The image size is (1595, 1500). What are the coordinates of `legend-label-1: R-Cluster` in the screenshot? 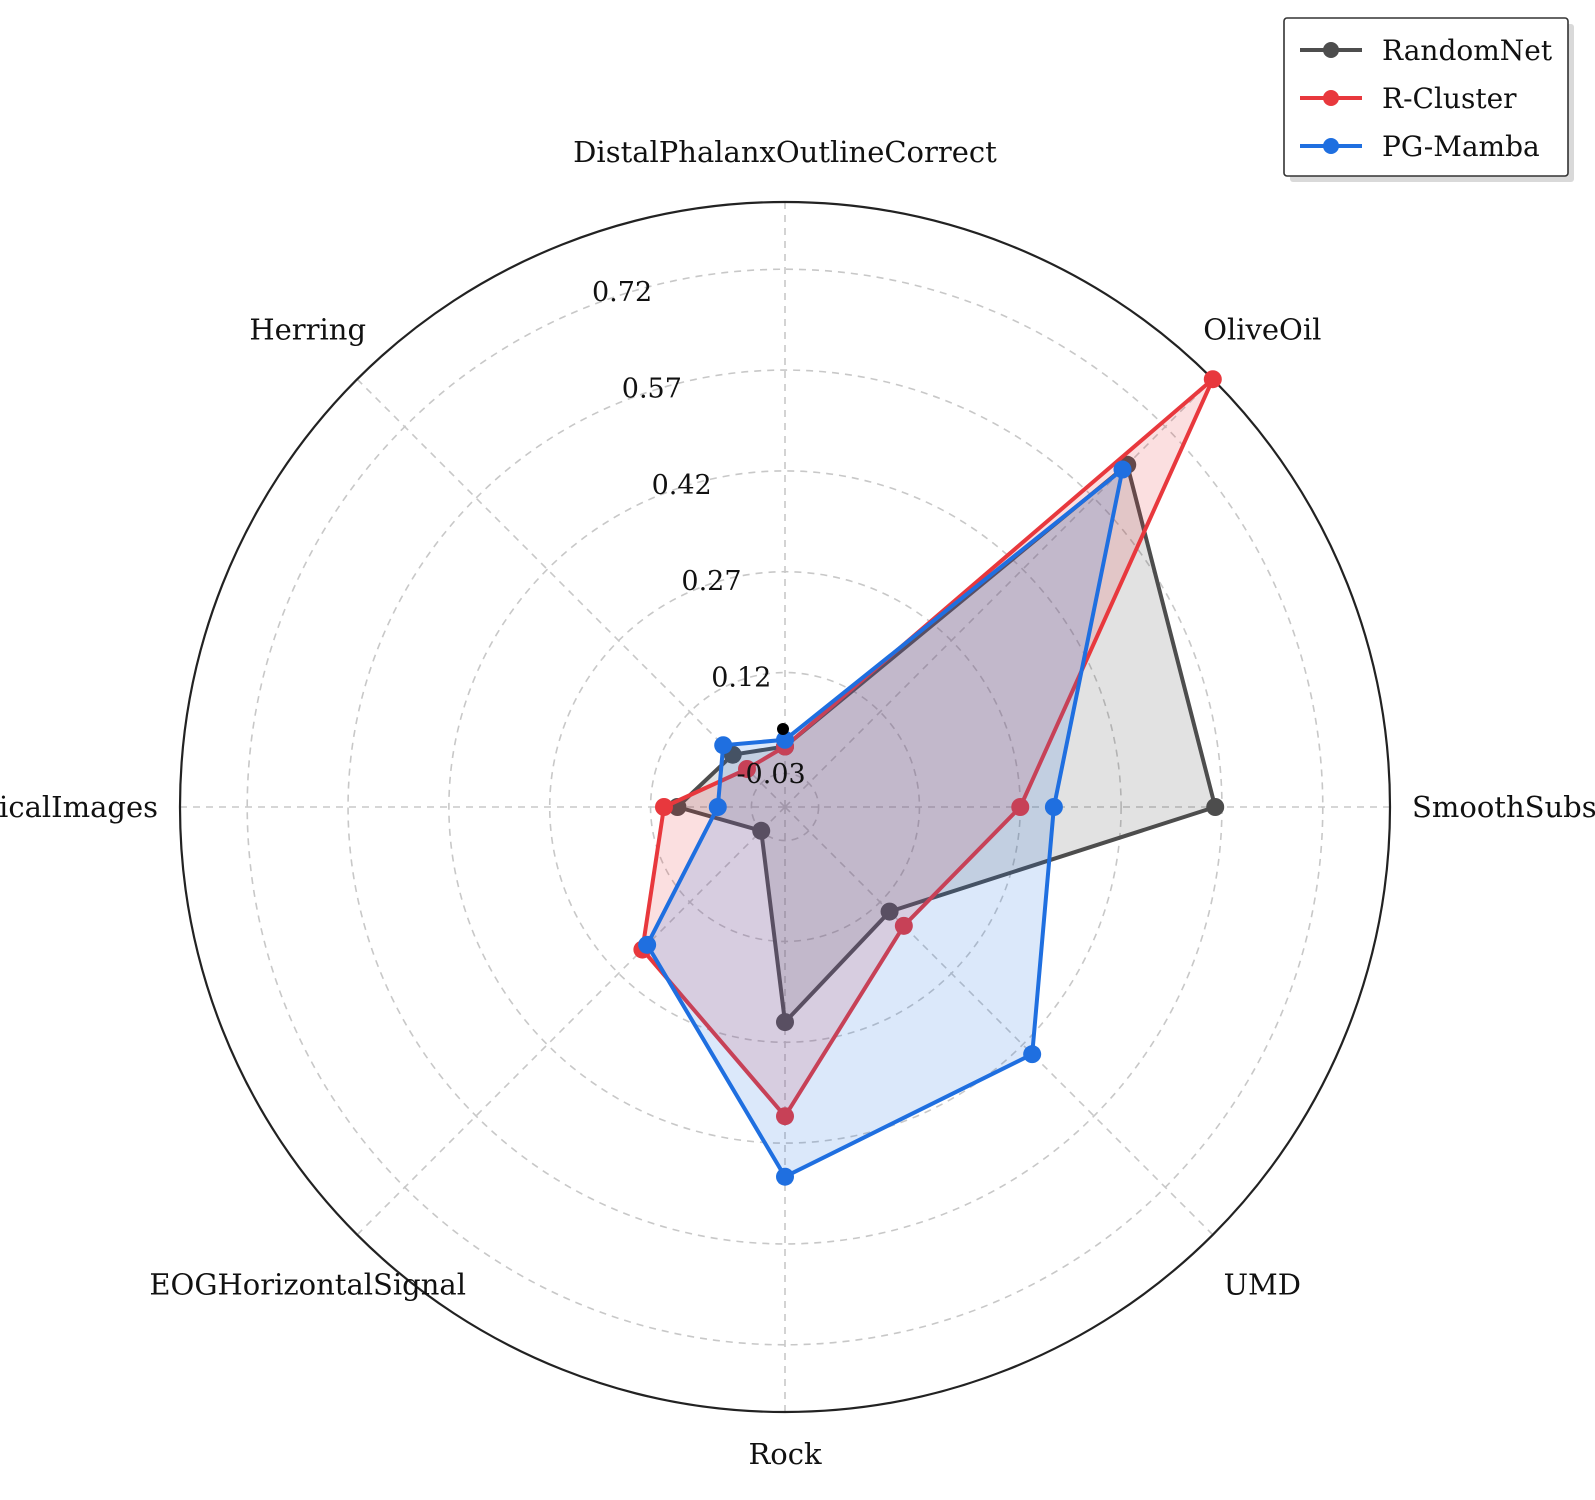 It's located at (1449, 98).